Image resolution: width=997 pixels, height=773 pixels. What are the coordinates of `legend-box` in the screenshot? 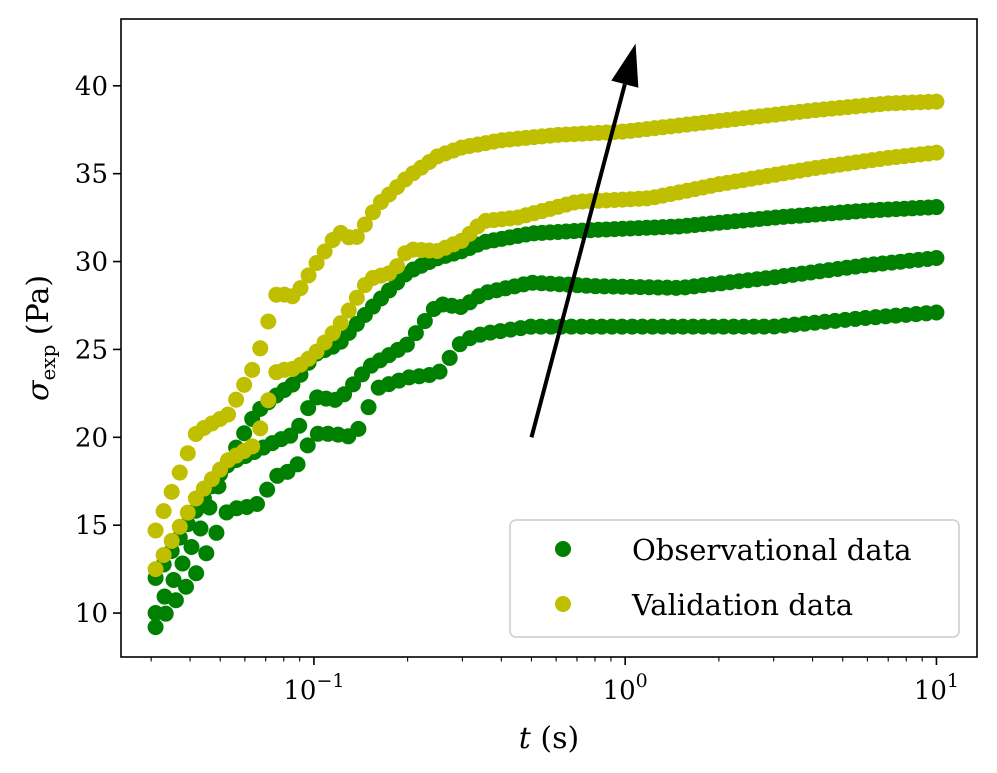 It's located at (734, 578).